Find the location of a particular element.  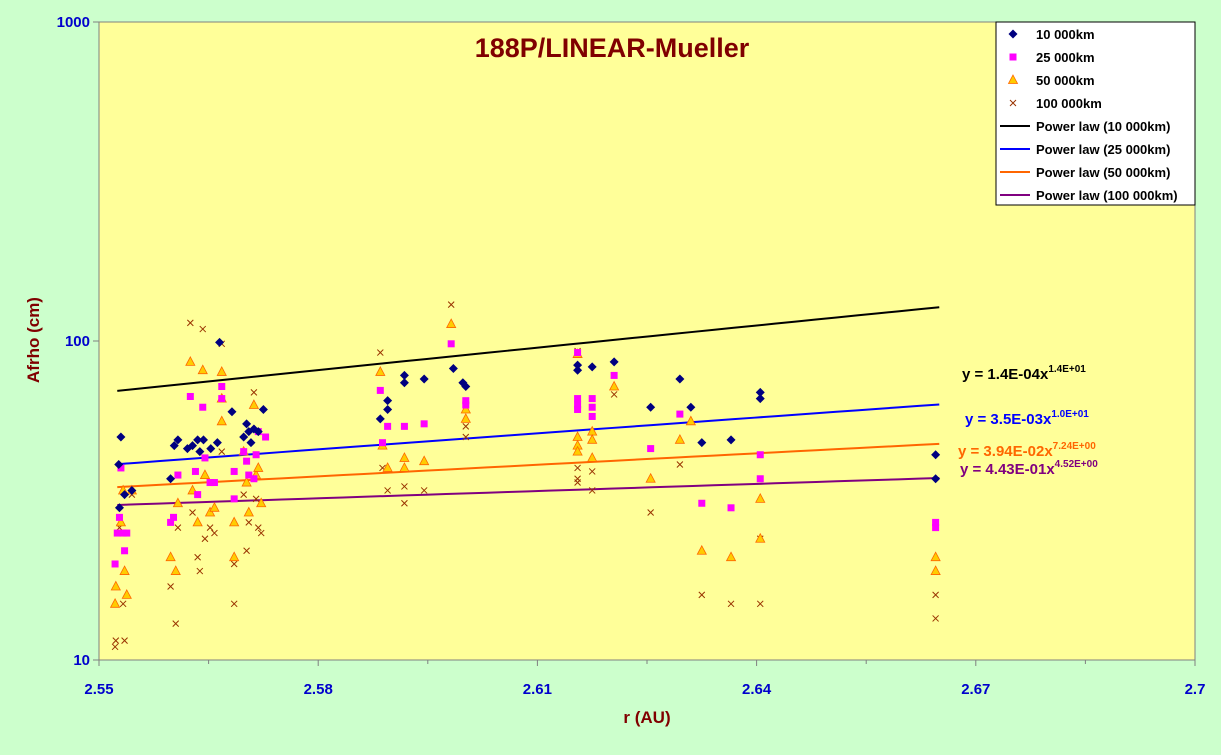

legend-label: Power law (100 000km) is located at coordinates (1107, 195).